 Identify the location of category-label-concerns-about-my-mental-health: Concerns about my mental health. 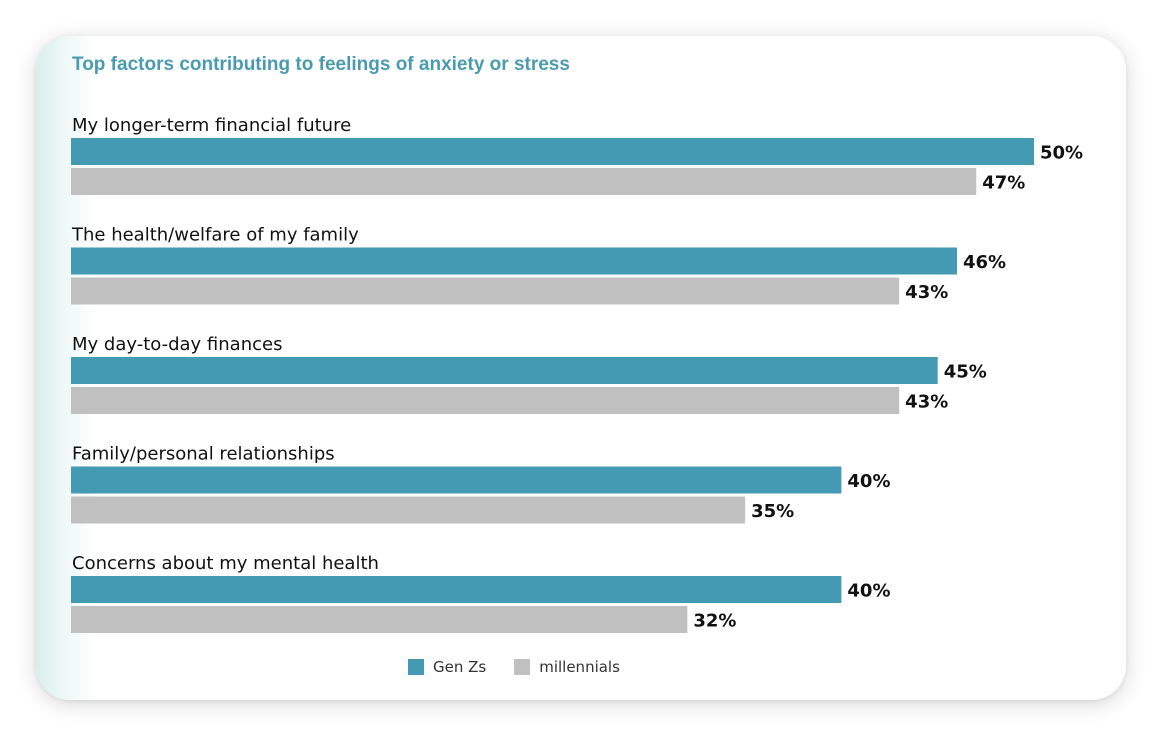
(225, 563).